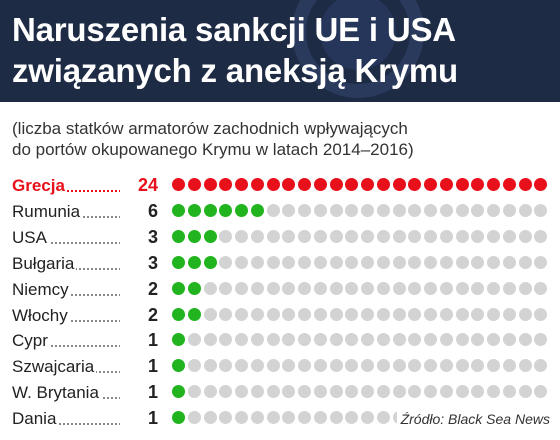 The height and width of the screenshot is (440, 560). Describe the element at coordinates (41, 289) in the screenshot. I see `category-label: Niemcy` at that location.